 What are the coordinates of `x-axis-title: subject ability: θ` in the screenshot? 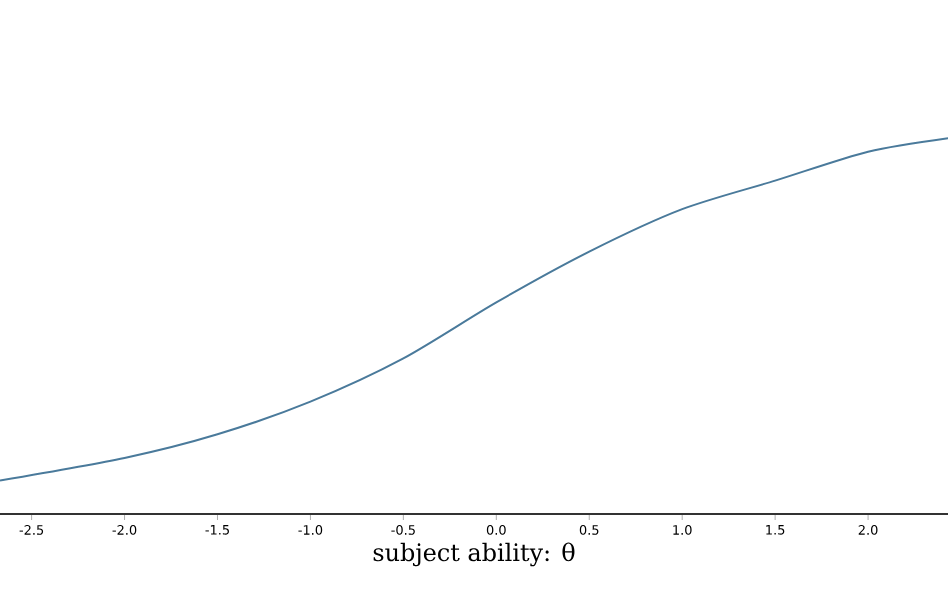 It's located at (474, 554).